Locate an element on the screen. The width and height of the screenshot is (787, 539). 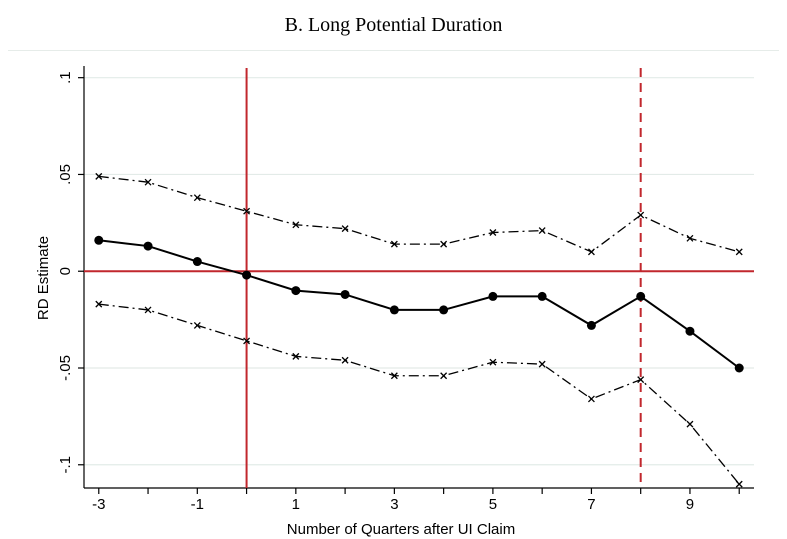
x-tick-label-3: 3 is located at coordinates (394, 504).